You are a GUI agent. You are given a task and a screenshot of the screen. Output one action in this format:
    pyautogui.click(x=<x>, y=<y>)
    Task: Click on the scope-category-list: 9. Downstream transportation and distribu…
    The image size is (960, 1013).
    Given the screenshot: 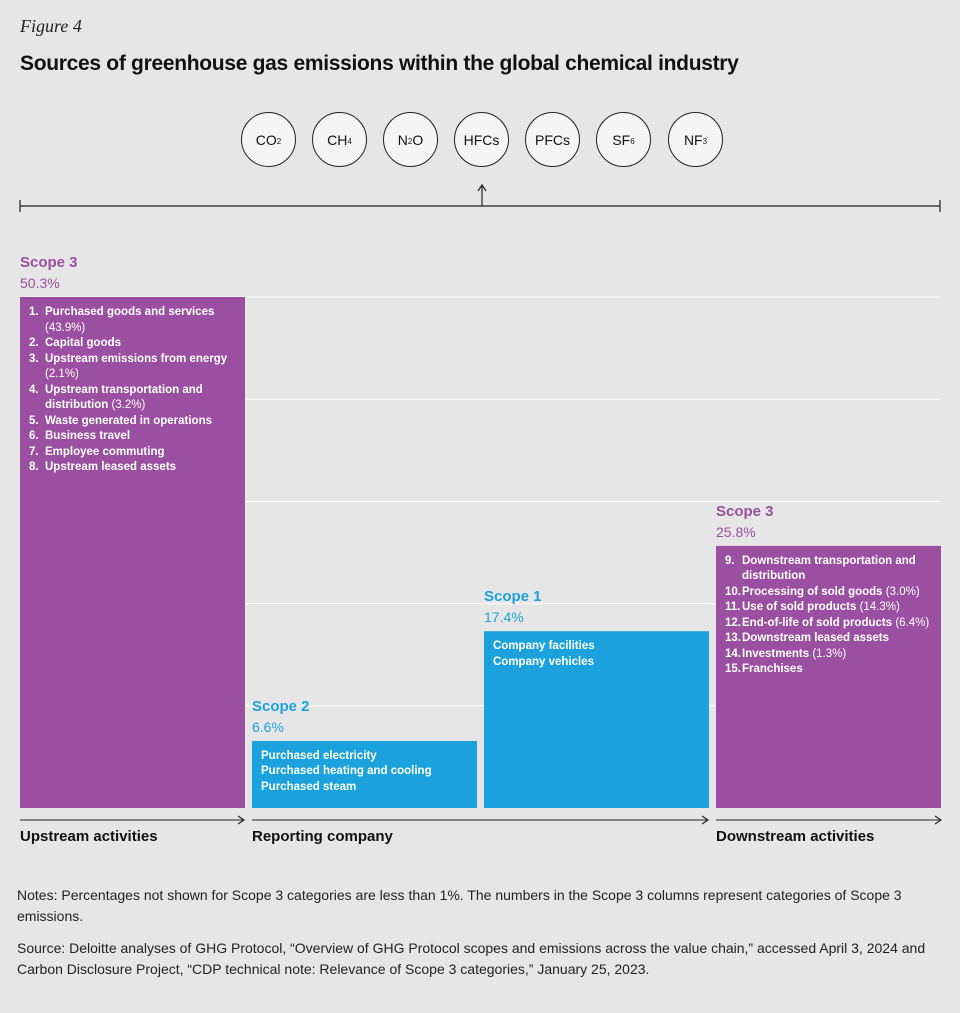 What is the action you would take?
    pyautogui.click(x=830, y=616)
    